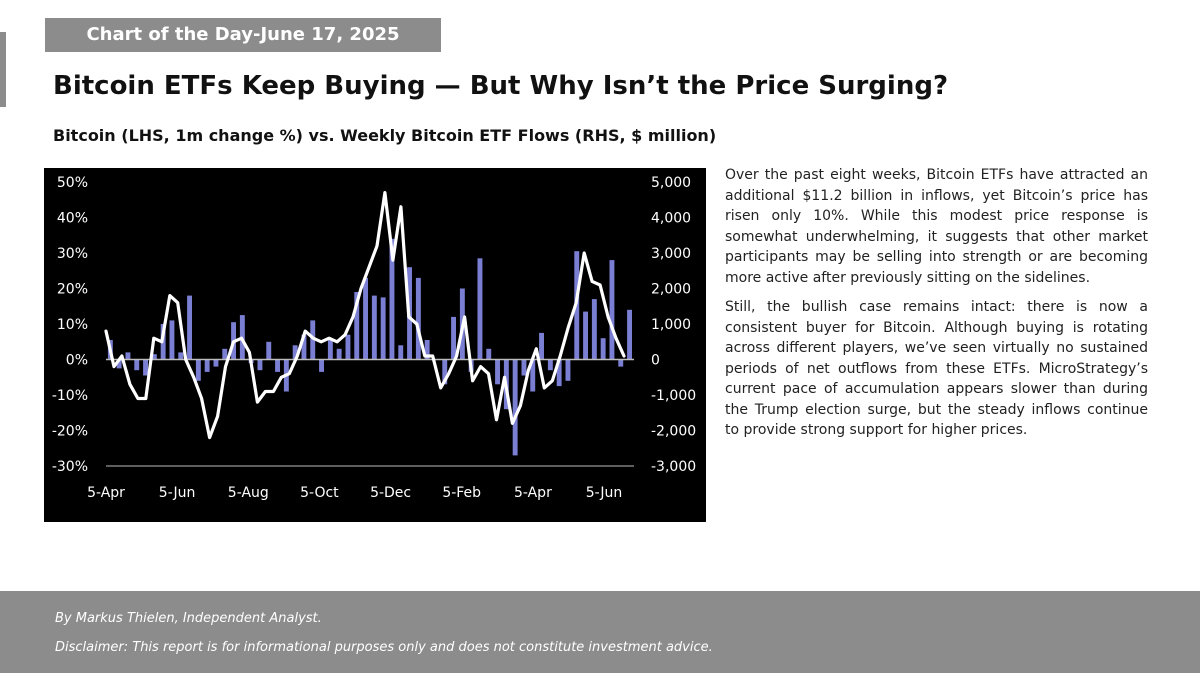 The width and height of the screenshot is (1200, 673). I want to click on left-tick-label: 30%, so click(72, 254).